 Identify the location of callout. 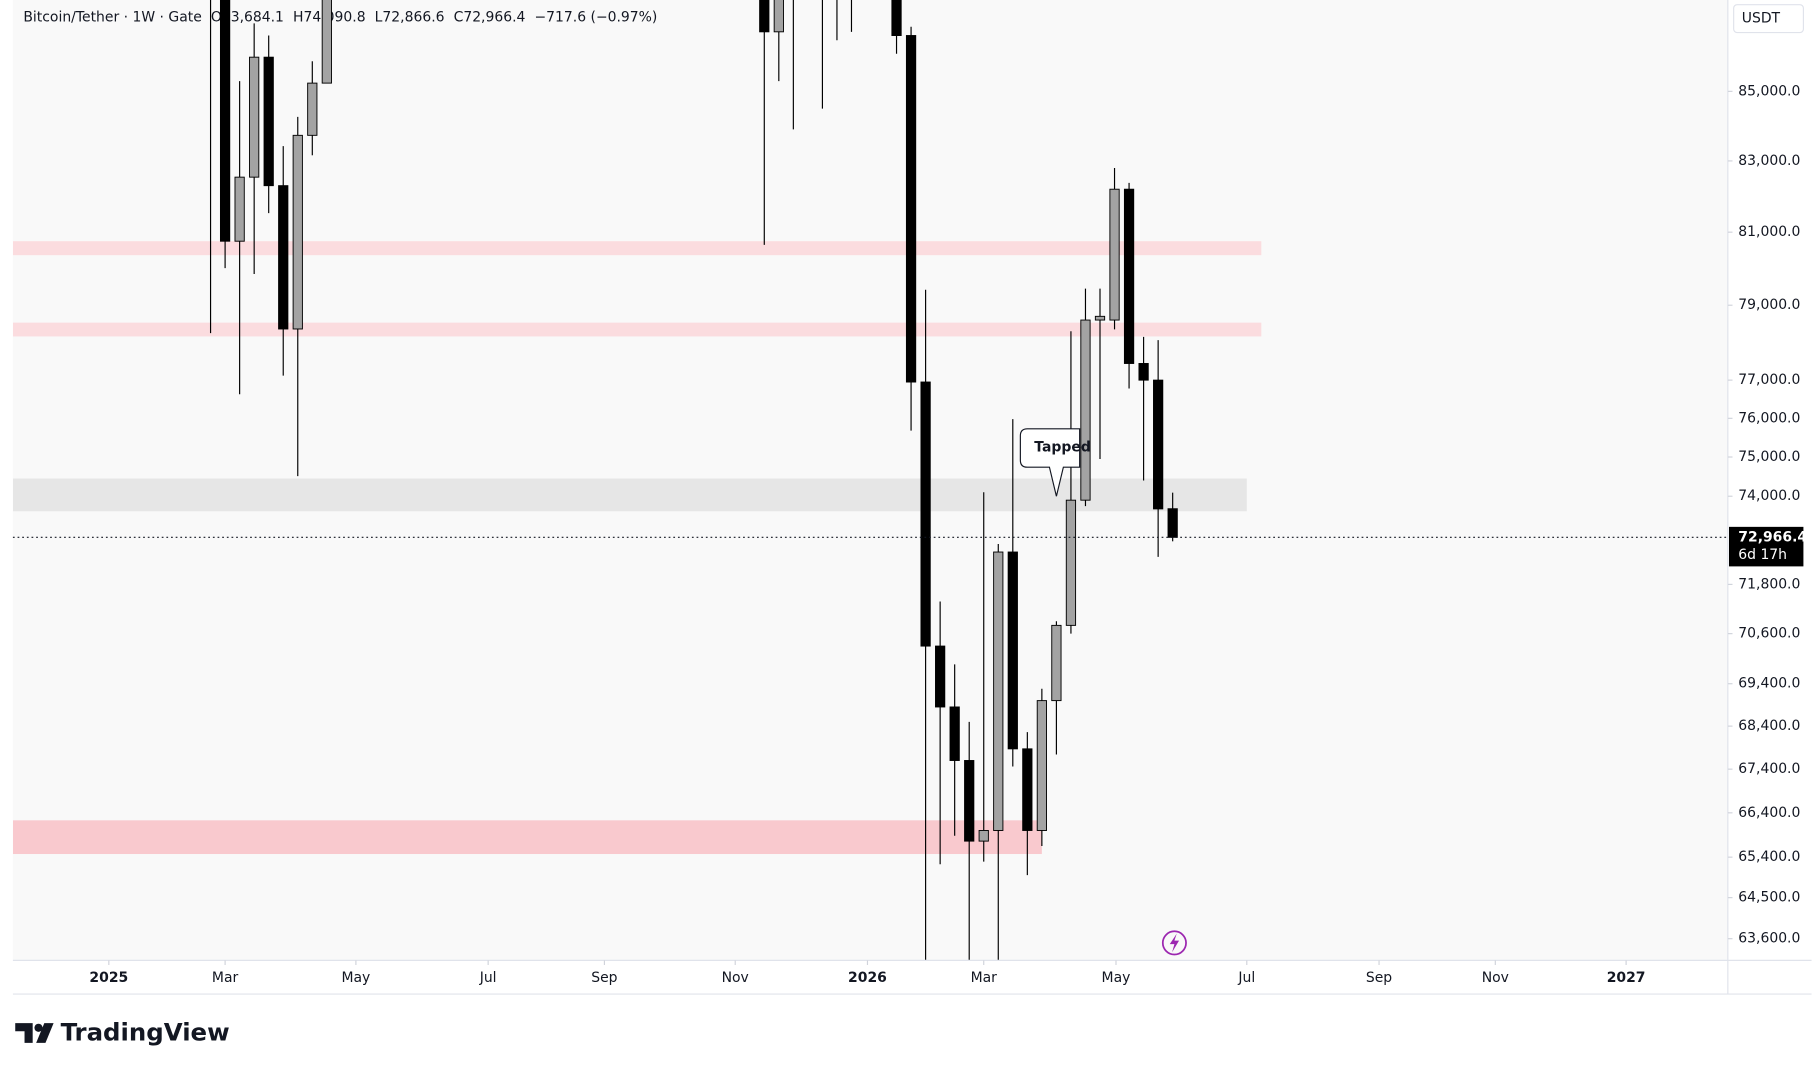
(1050, 462).